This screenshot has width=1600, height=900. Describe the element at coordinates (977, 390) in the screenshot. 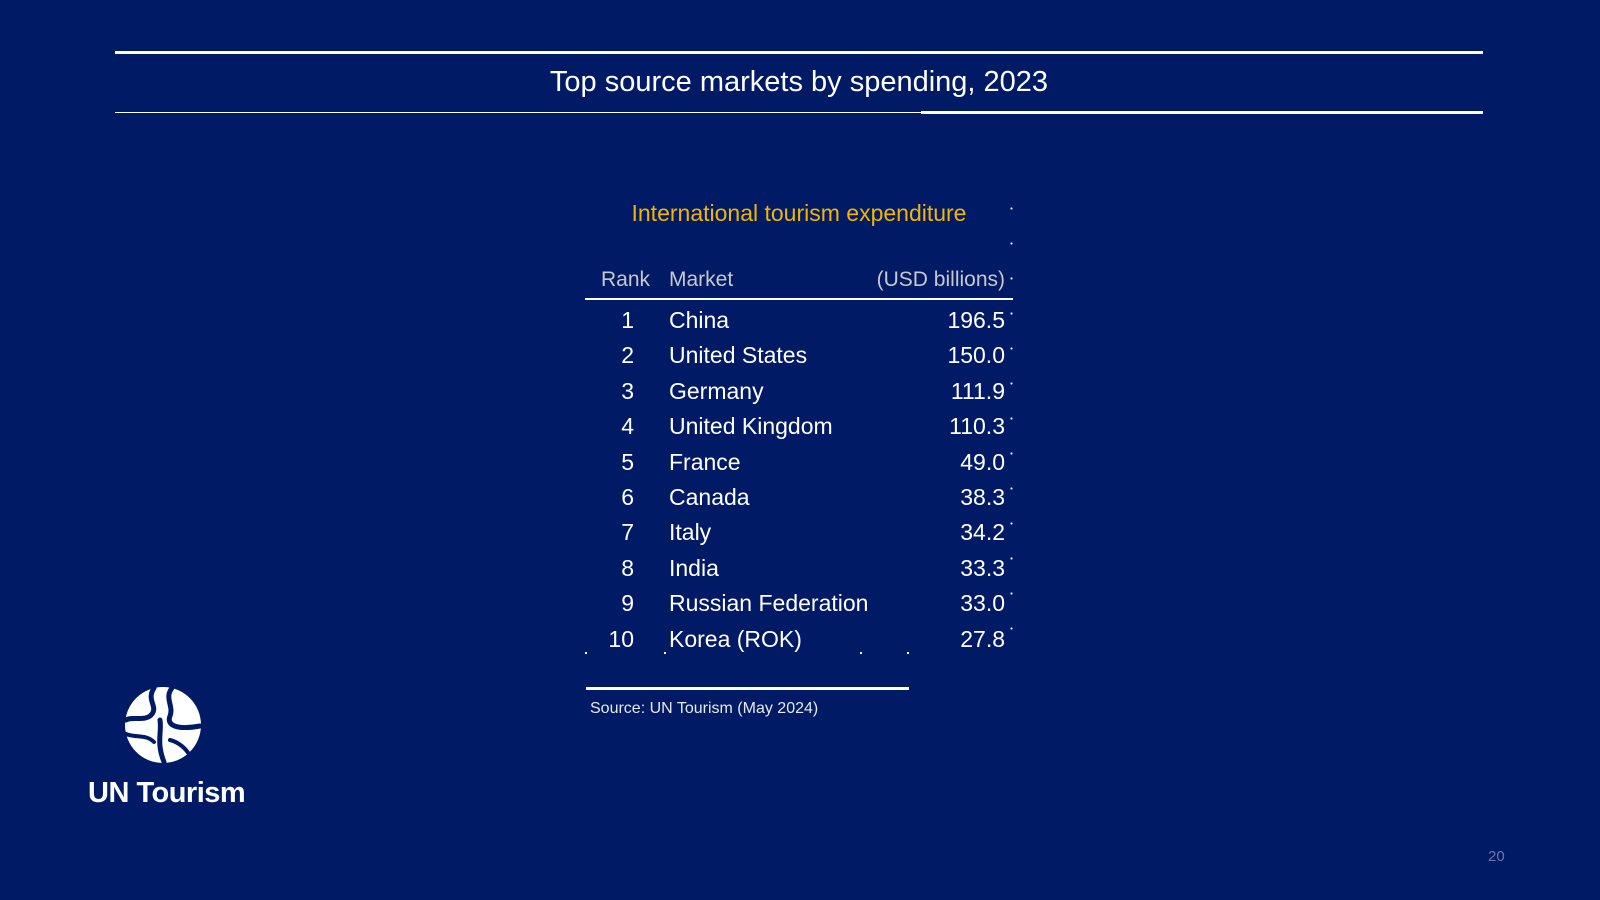

I see `value-cell: 111.9` at that location.